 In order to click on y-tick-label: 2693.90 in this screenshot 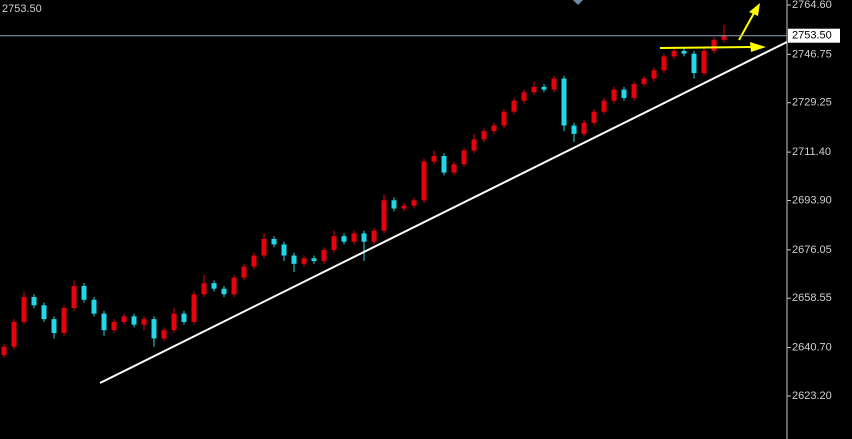, I will do `click(812, 200)`.